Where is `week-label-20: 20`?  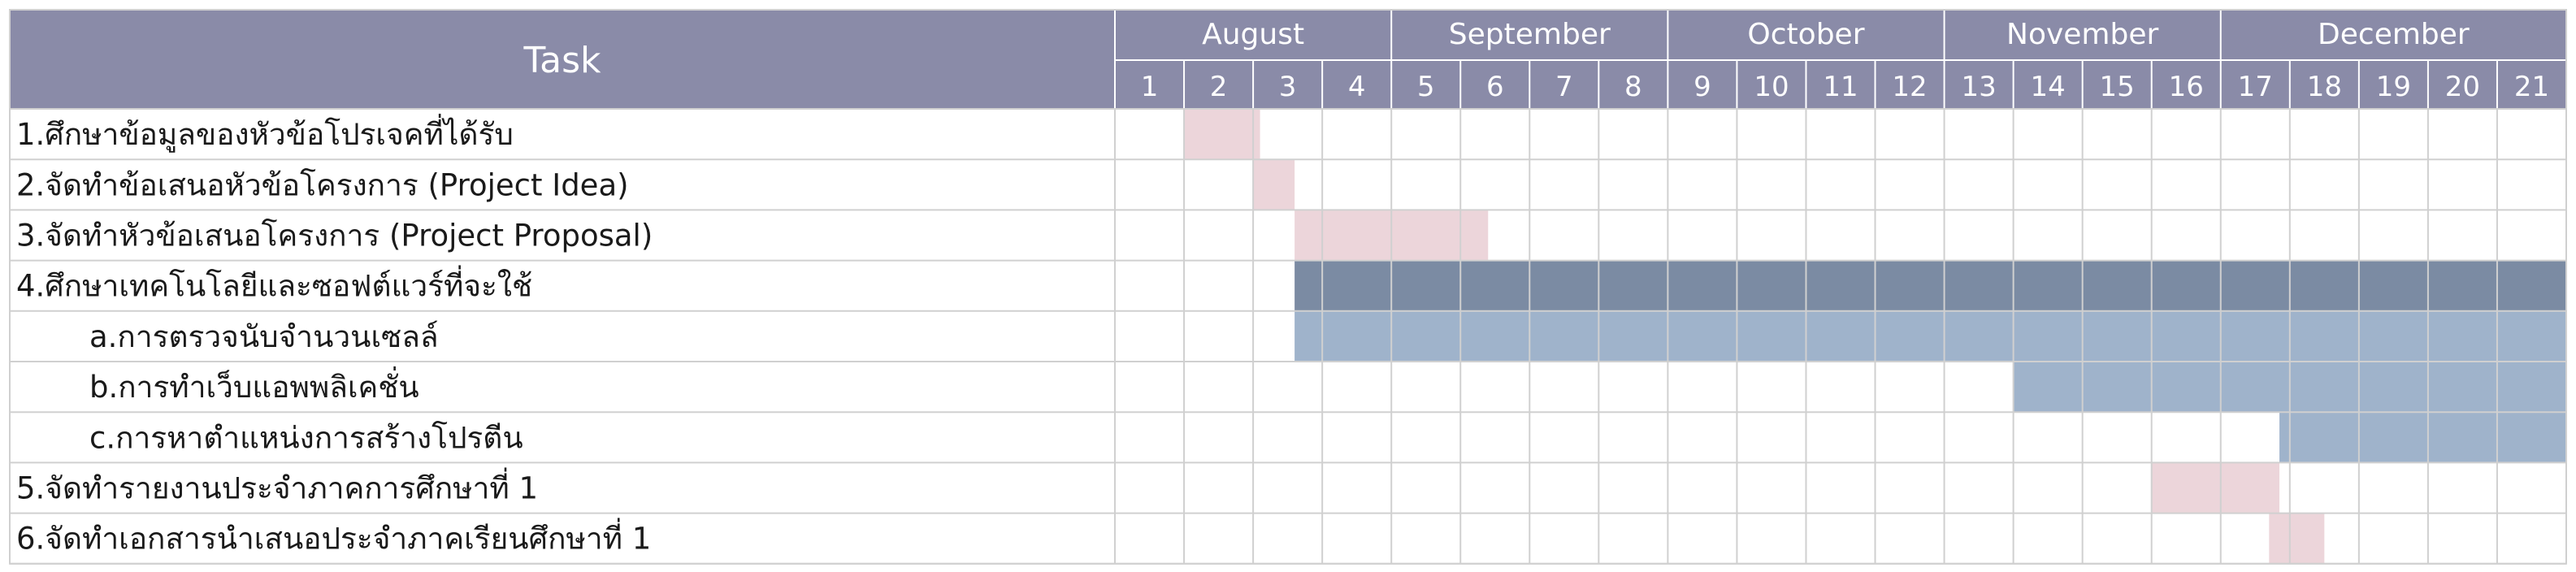 week-label-20: 20 is located at coordinates (2462, 87).